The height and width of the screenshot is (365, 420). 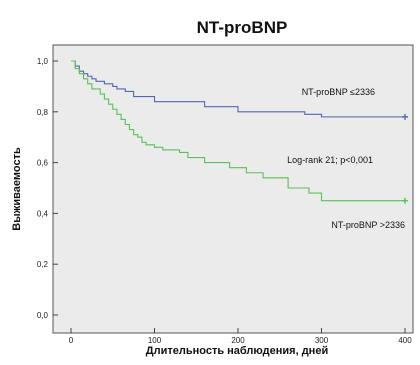 What do you see at coordinates (330, 160) in the screenshot?
I see `logrank-annotation: Log-rank 21; p<0,001` at bounding box center [330, 160].